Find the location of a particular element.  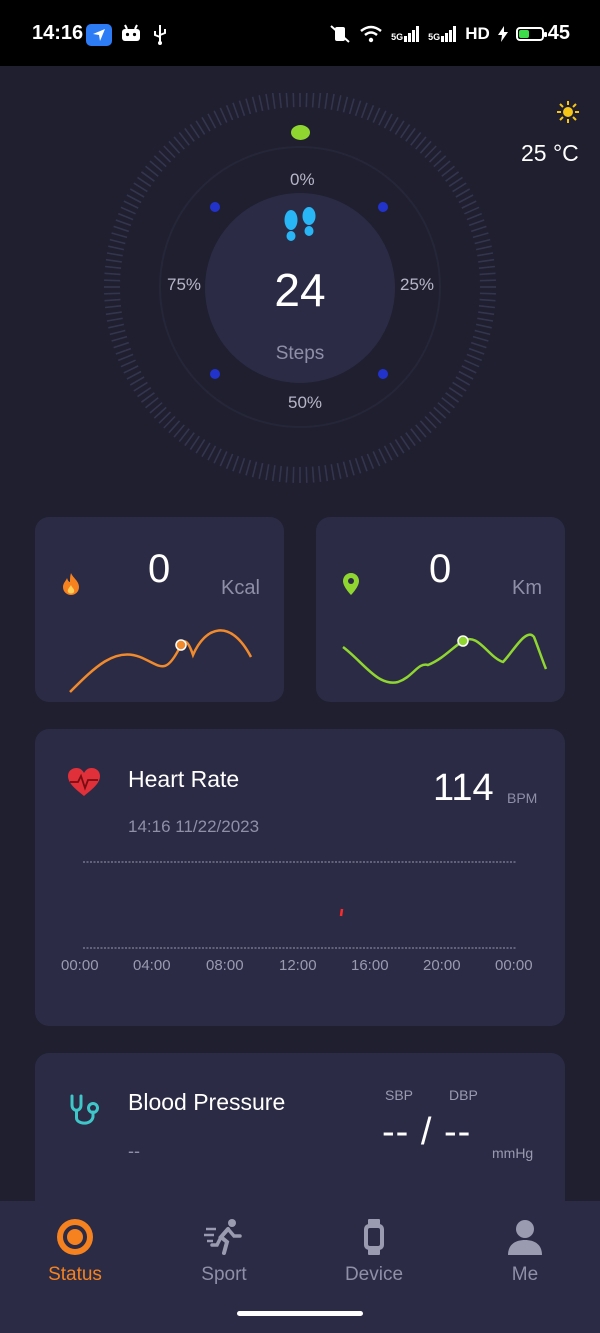

battery: 45 is located at coordinates (542, 33).